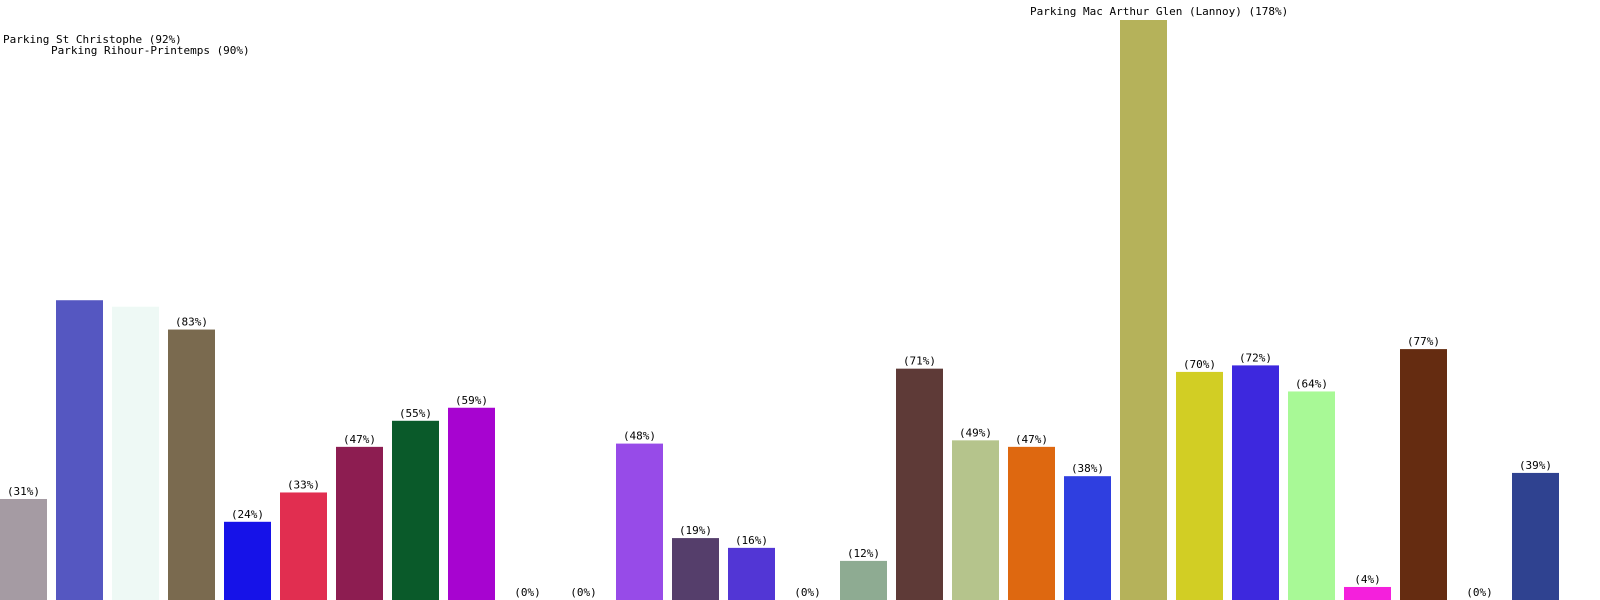  What do you see at coordinates (1311, 383) in the screenshot?
I see `bar-label-23: (64%)` at bounding box center [1311, 383].